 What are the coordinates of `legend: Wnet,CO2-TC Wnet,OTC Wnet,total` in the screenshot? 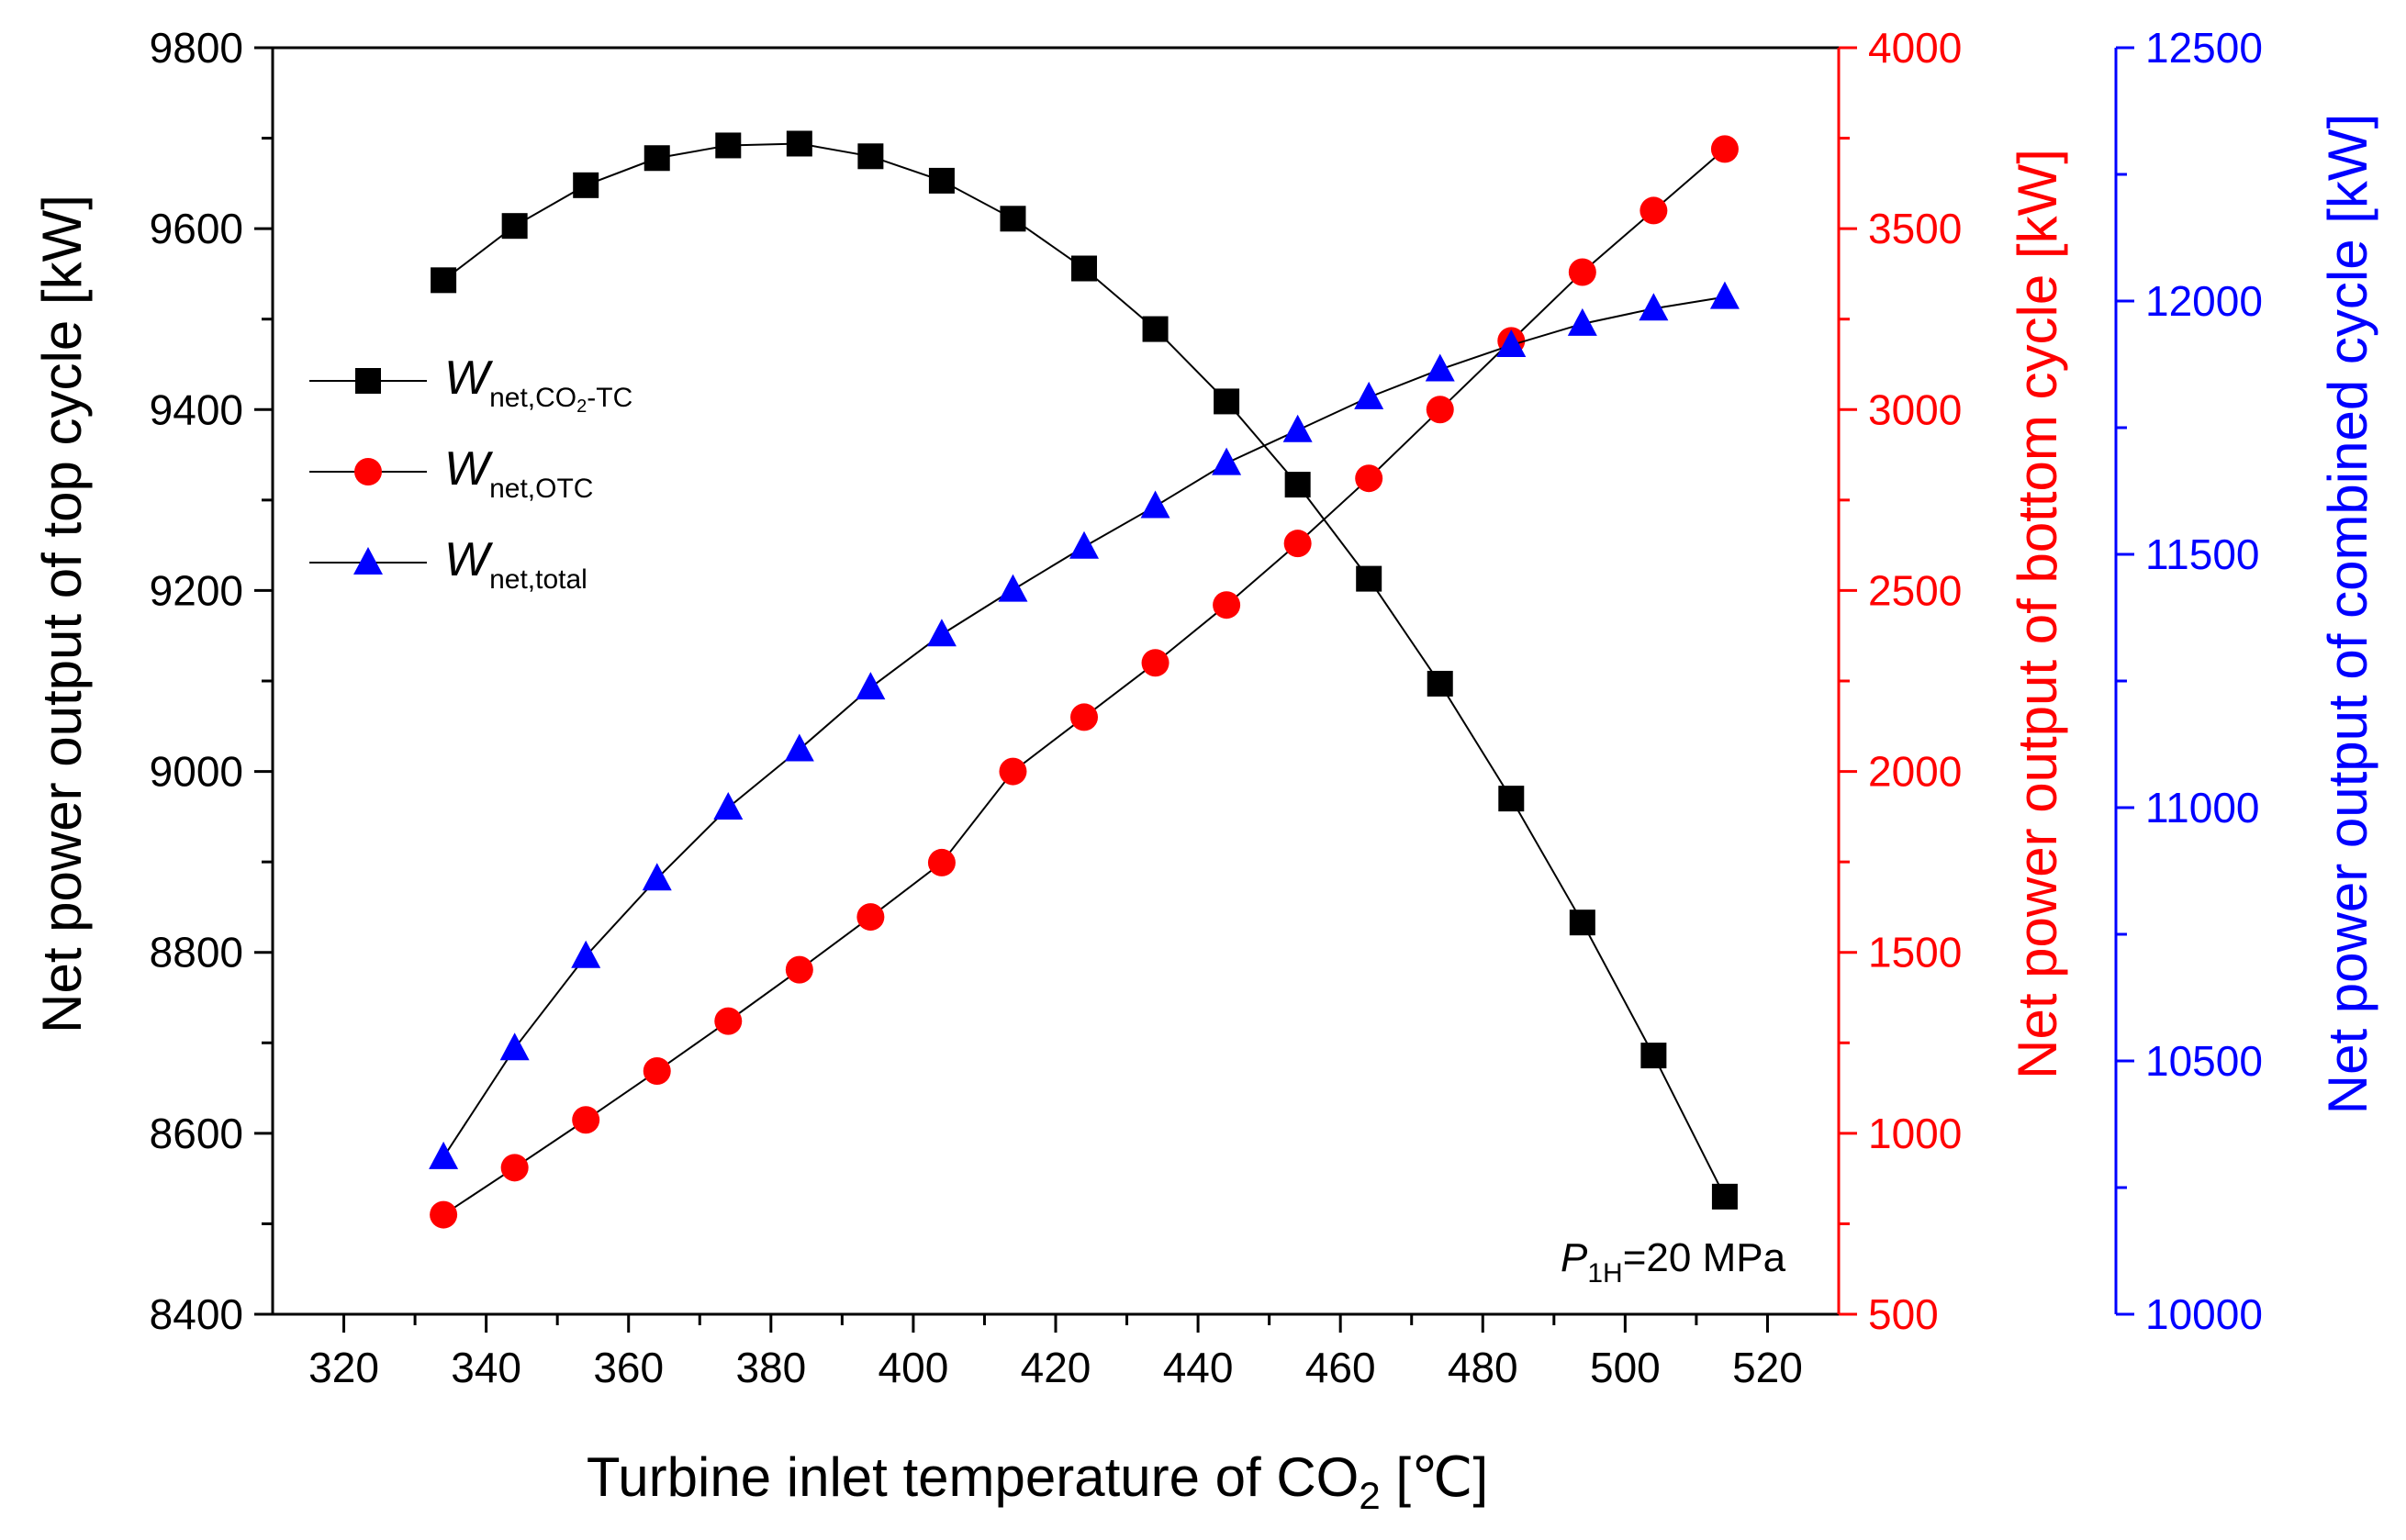 It's located at (470, 473).